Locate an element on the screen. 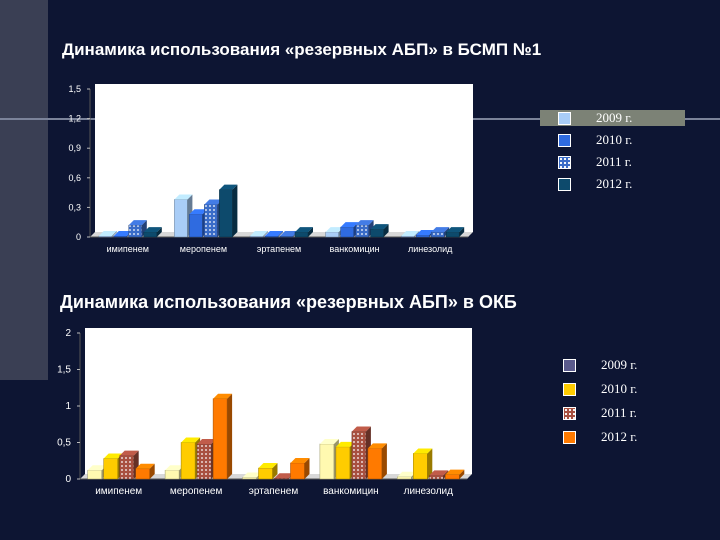 The height and width of the screenshot is (540, 720). y-tick-label: 1,2 is located at coordinates (74, 119).